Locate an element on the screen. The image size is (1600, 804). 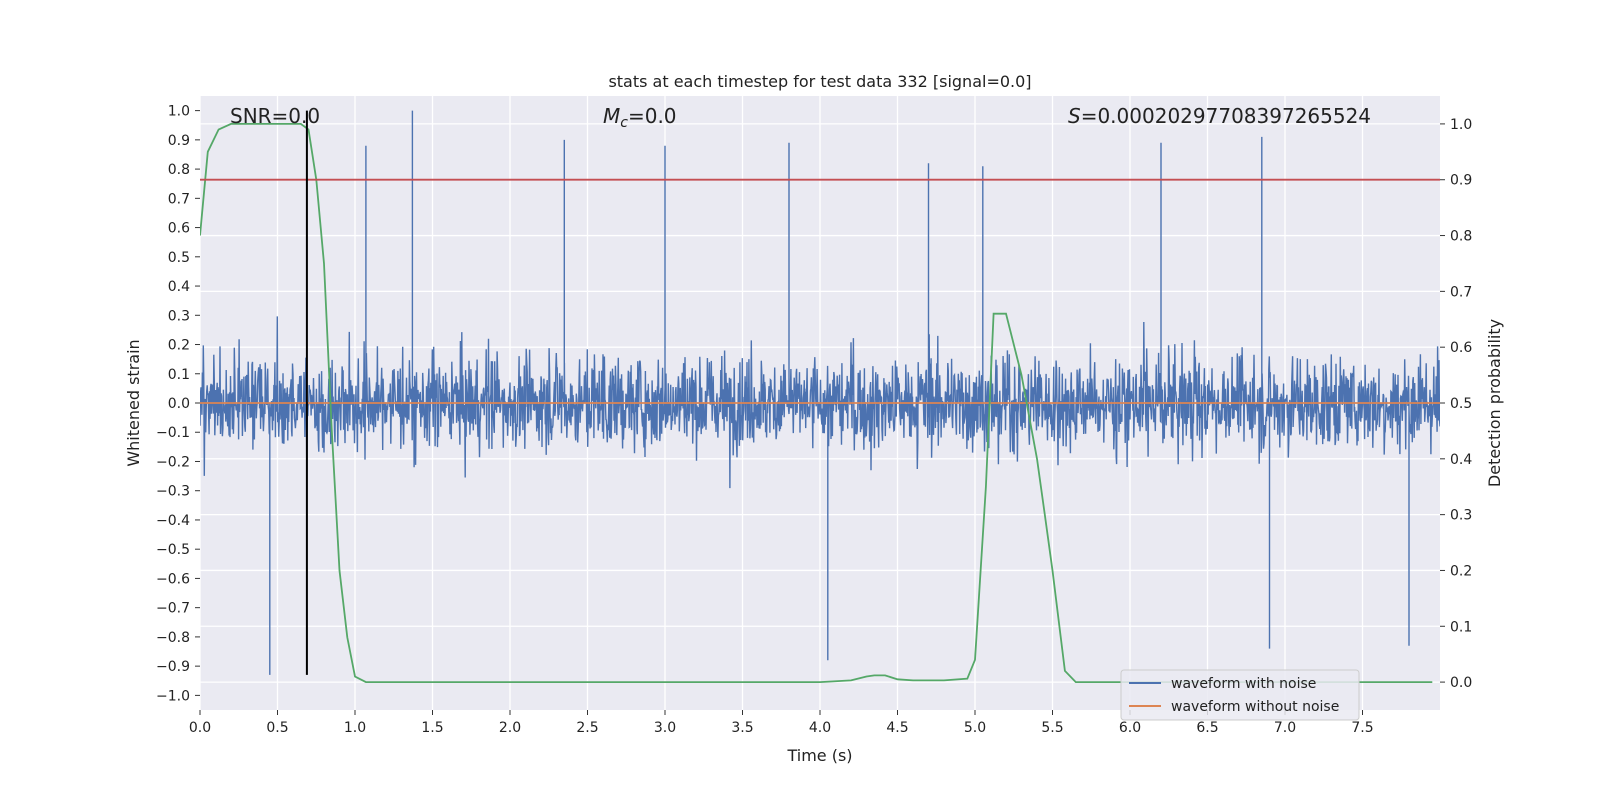
x-tick-label: 5.5 is located at coordinates (1052, 728).